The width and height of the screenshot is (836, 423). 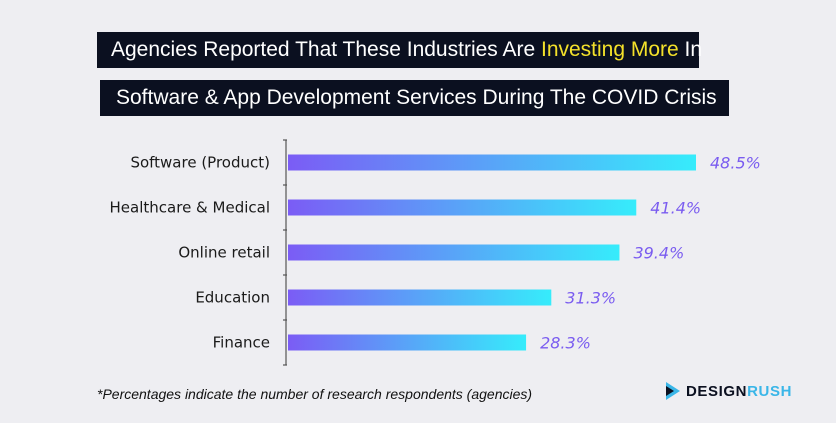 What do you see at coordinates (232, 298) in the screenshot?
I see `category-label: Education` at bounding box center [232, 298].